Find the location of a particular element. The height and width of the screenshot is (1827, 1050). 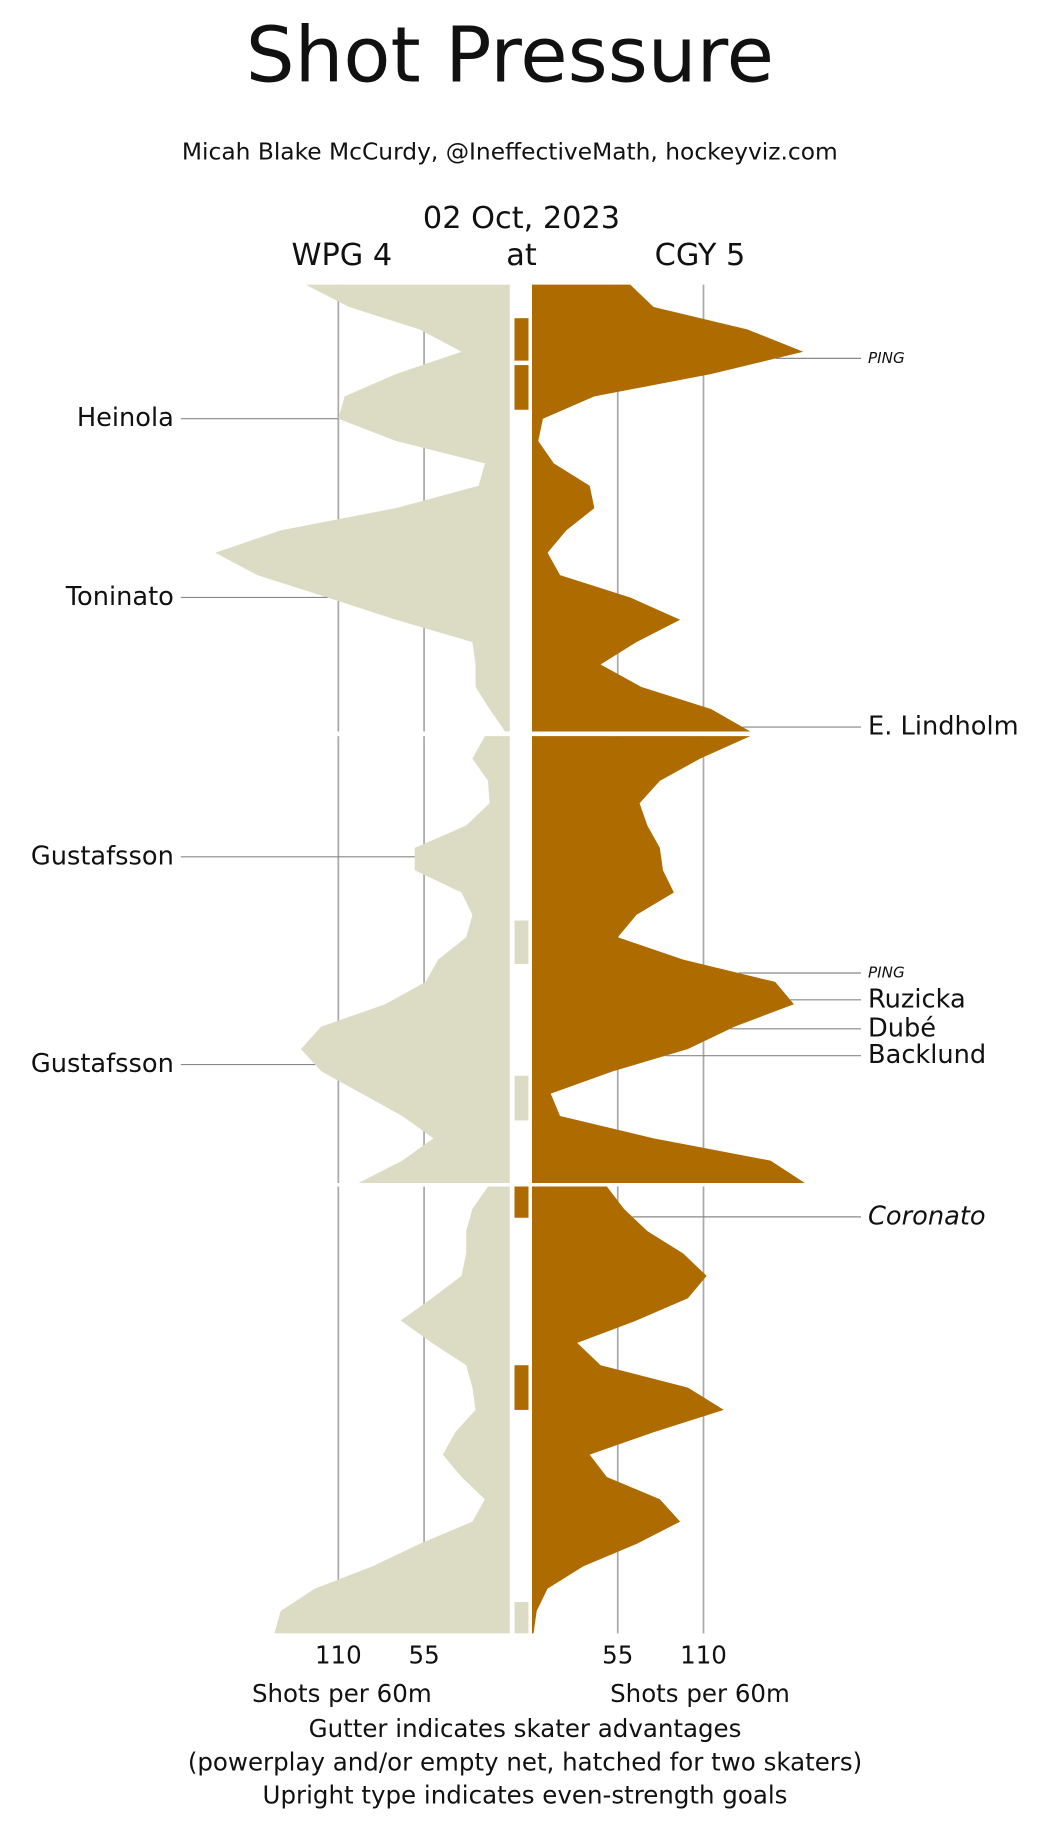

goal-label: Dubé is located at coordinates (902, 1028).